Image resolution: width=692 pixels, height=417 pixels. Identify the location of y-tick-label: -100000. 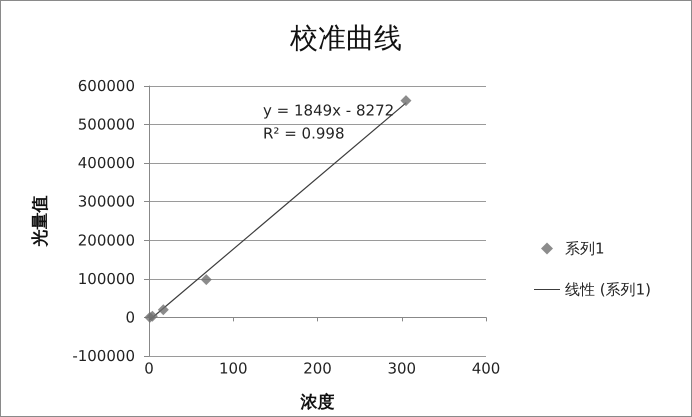
(103, 356).